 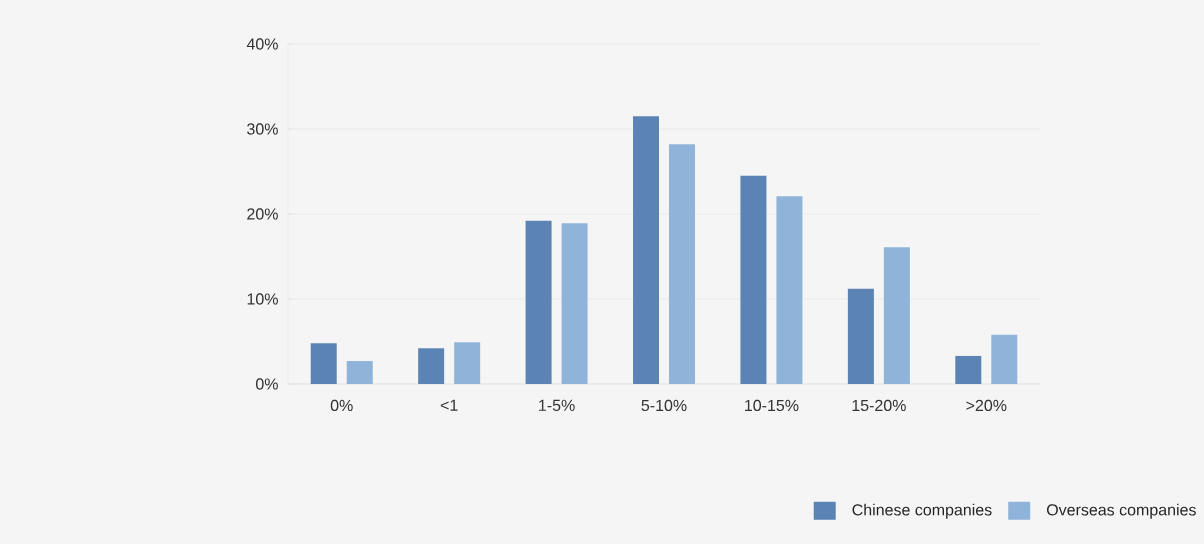 I want to click on legend-label: Chinese companies, so click(x=922, y=511).